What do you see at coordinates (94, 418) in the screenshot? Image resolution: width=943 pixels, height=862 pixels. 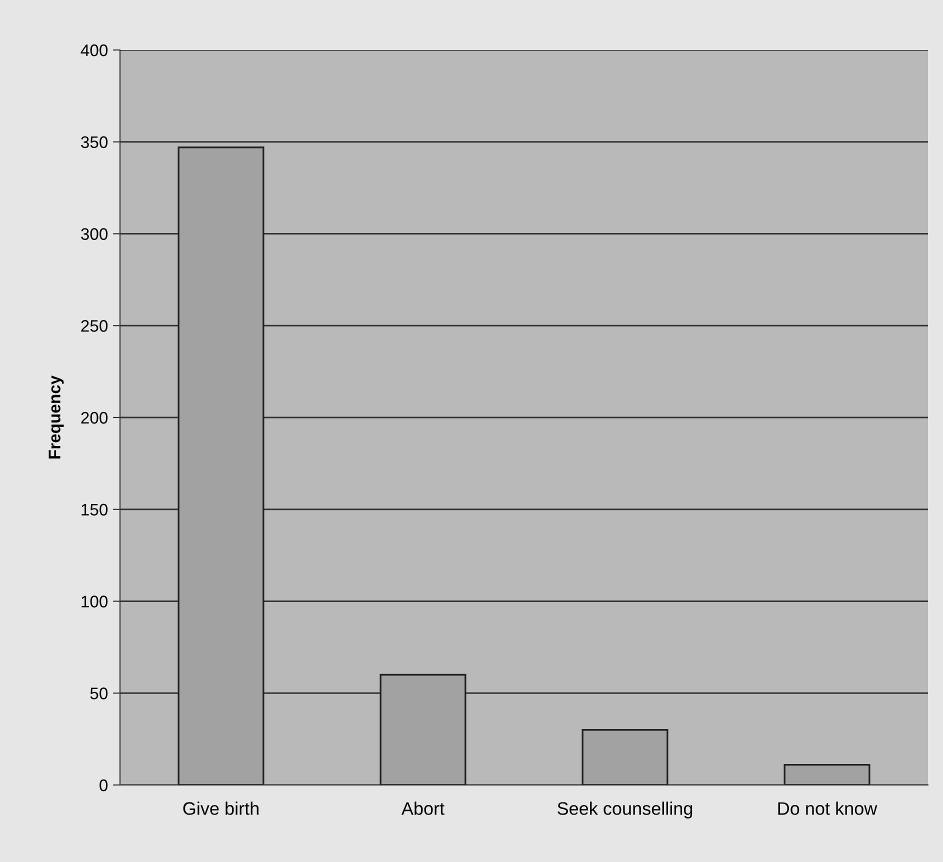 I see `y-tick-label: 200` at bounding box center [94, 418].